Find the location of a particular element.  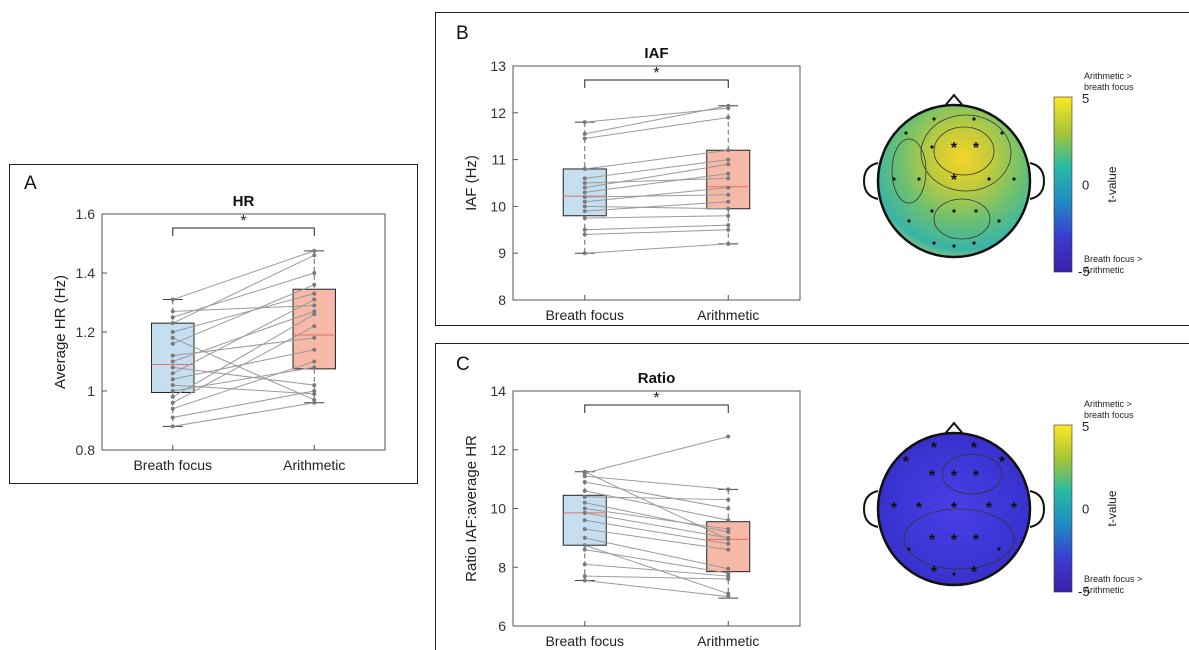

y-tick-label: 12 is located at coordinates (498, 113).